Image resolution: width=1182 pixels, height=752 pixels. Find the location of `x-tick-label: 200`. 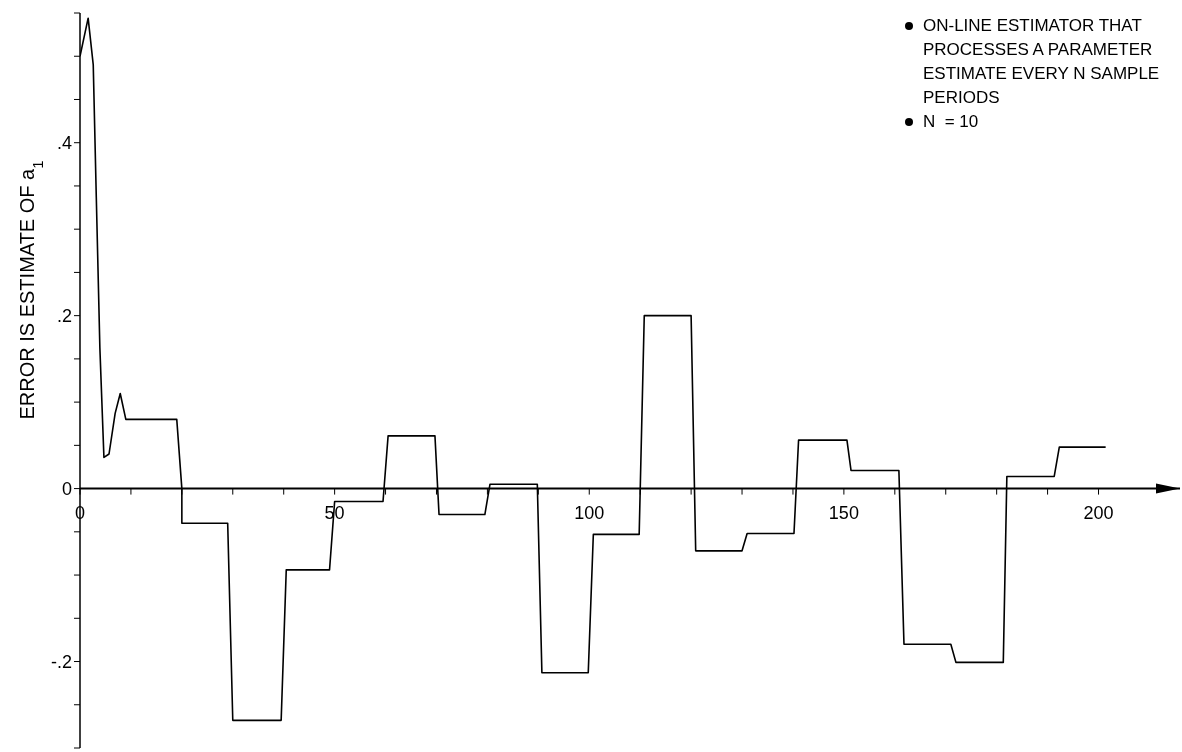

x-tick-label: 200 is located at coordinates (1098, 512).